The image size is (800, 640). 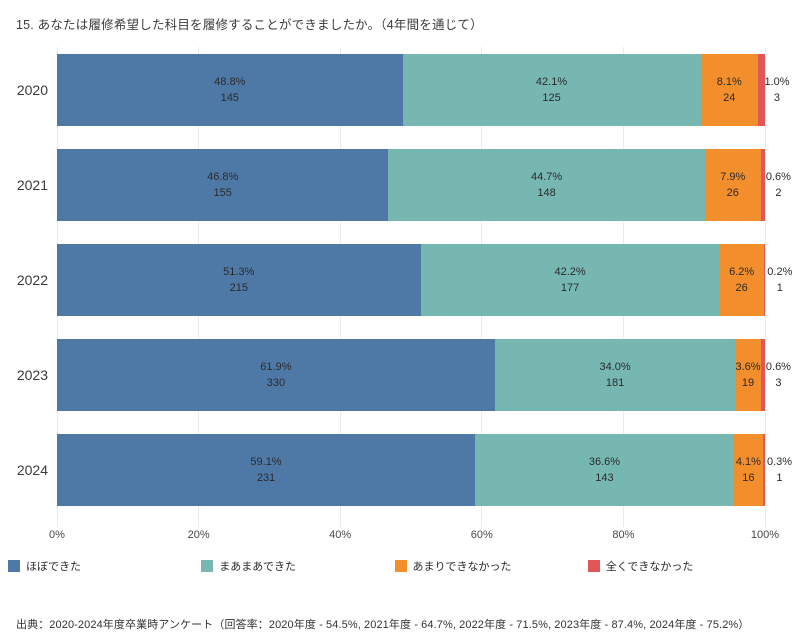 I want to click on segment-count: 330, so click(x=276, y=383).